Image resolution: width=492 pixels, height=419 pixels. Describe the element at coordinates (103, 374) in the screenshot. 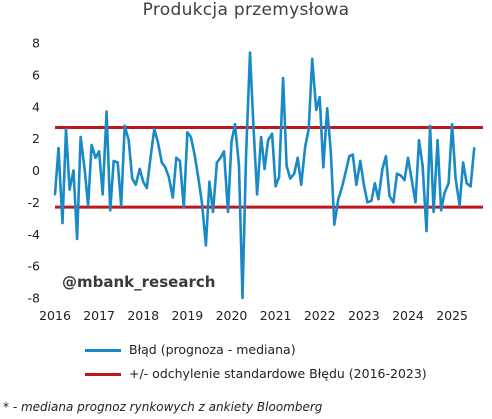

I see `legend-swatch-stddev` at that location.